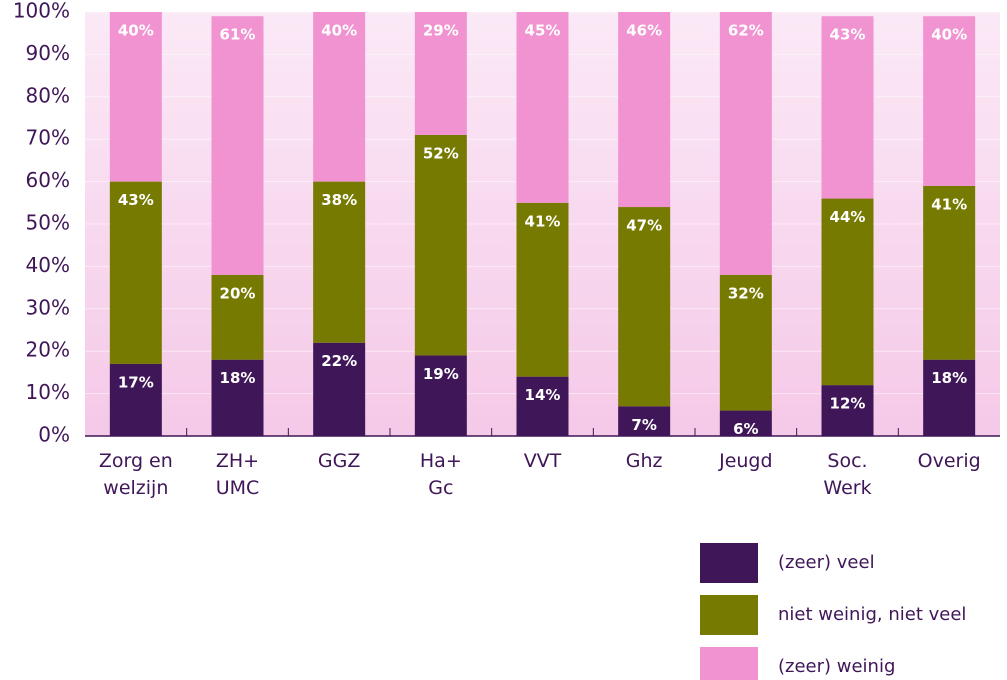 The image size is (1007, 680). I want to click on x-tick-label: Zorg en welzijn, so click(135, 474).